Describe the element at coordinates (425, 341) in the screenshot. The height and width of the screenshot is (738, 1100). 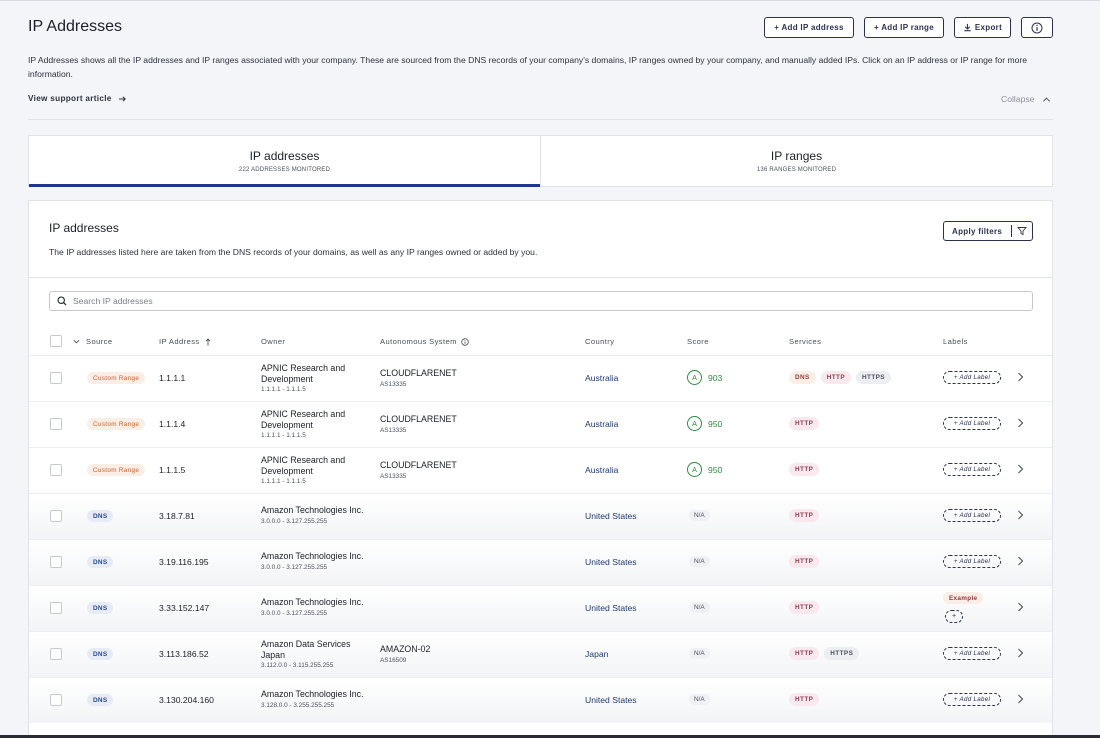
I see `column-autonomous-system: Autonomous System` at that location.